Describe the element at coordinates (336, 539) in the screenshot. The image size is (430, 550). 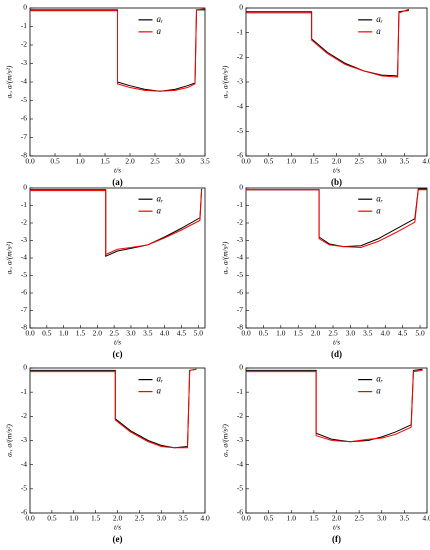
I see `panel-label: (f)` at that location.